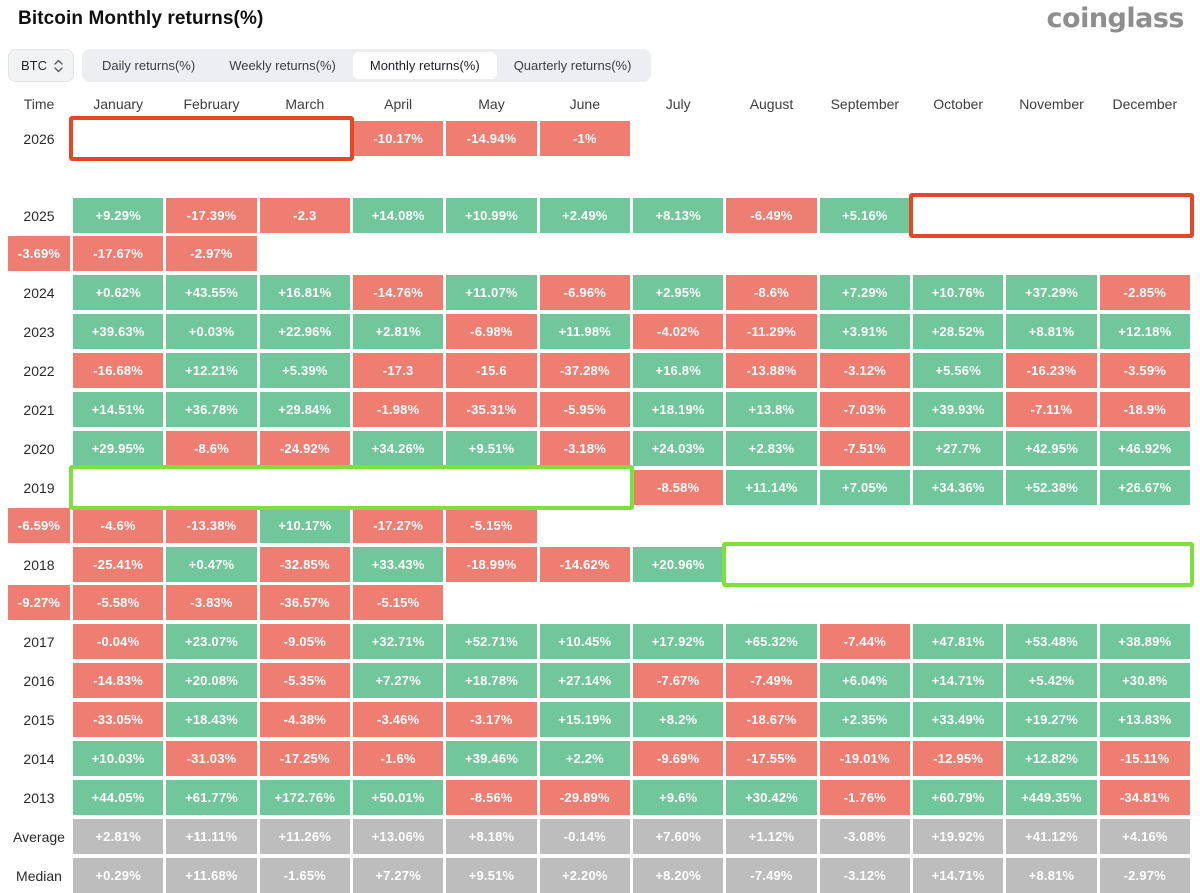 This screenshot has width=1200, height=893. What do you see at coordinates (864, 758) in the screenshot?
I see `return-cell-2014-september: -19.01%` at bounding box center [864, 758].